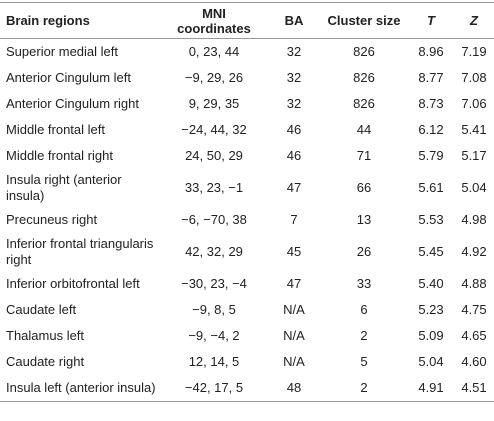 The width and height of the screenshot is (494, 421). I want to click on table-cell: 4.98, so click(474, 219).